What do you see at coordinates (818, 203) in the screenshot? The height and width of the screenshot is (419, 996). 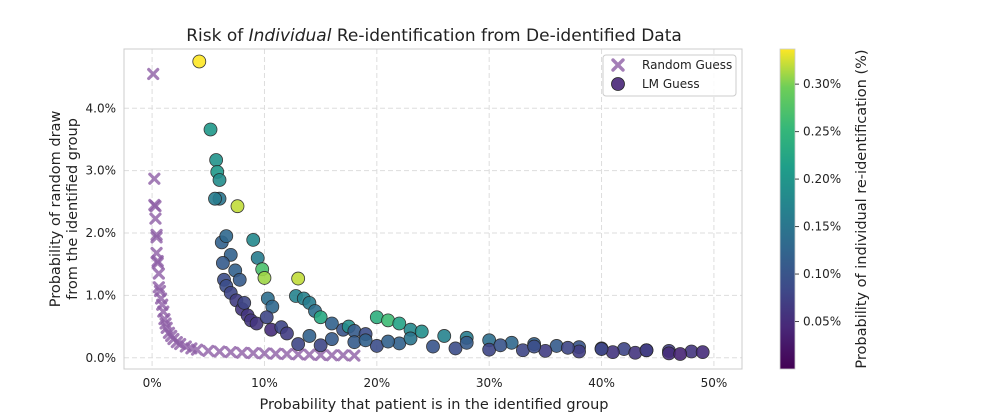 I see `colorbar-ticks: 0.05% 0.10% 0.15% 0.20% 0.25% 0.30%` at bounding box center [818, 203].